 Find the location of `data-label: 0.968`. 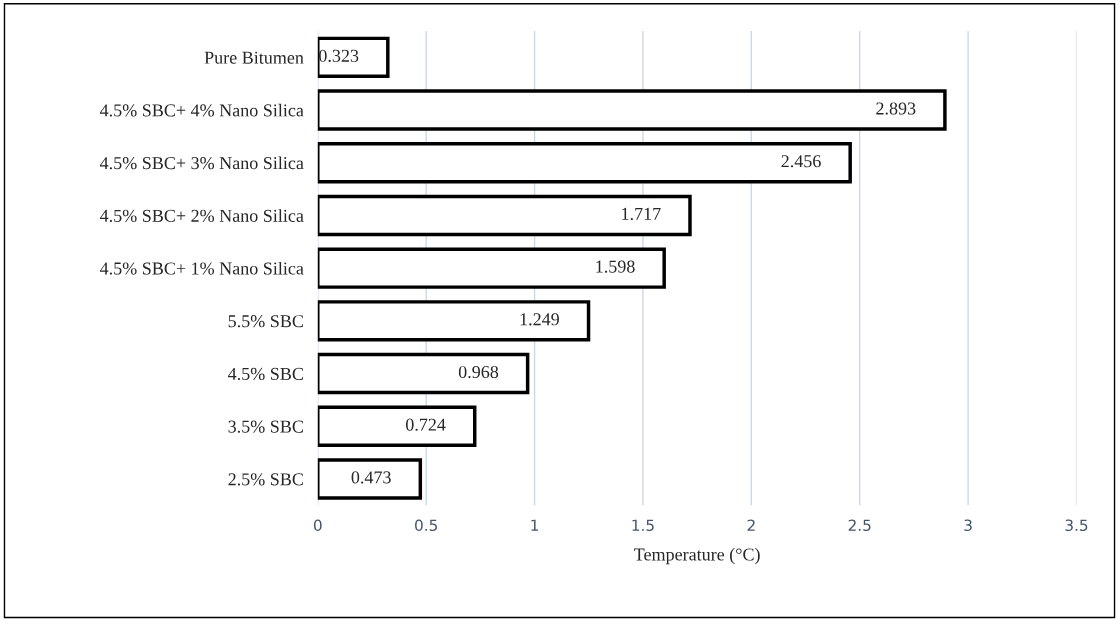

data-label: 0.968 is located at coordinates (478, 372).